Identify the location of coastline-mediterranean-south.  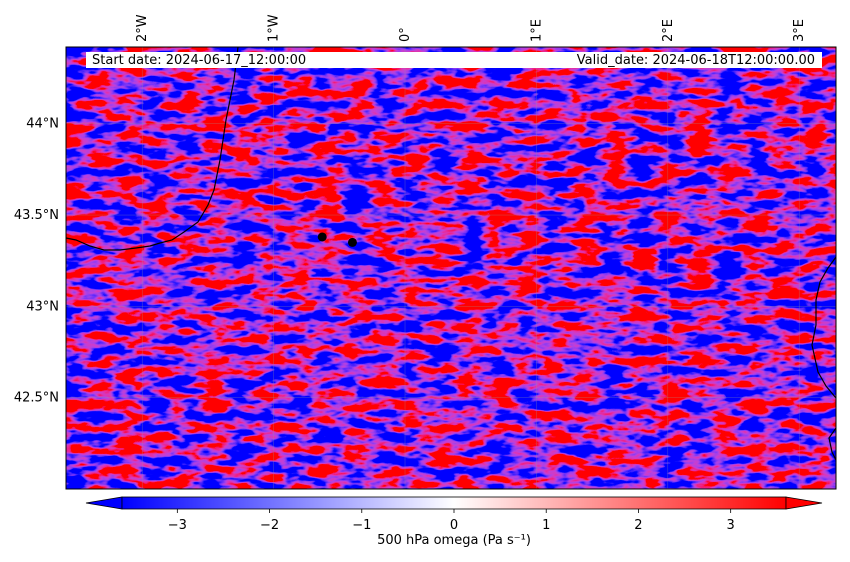
(832, 444).